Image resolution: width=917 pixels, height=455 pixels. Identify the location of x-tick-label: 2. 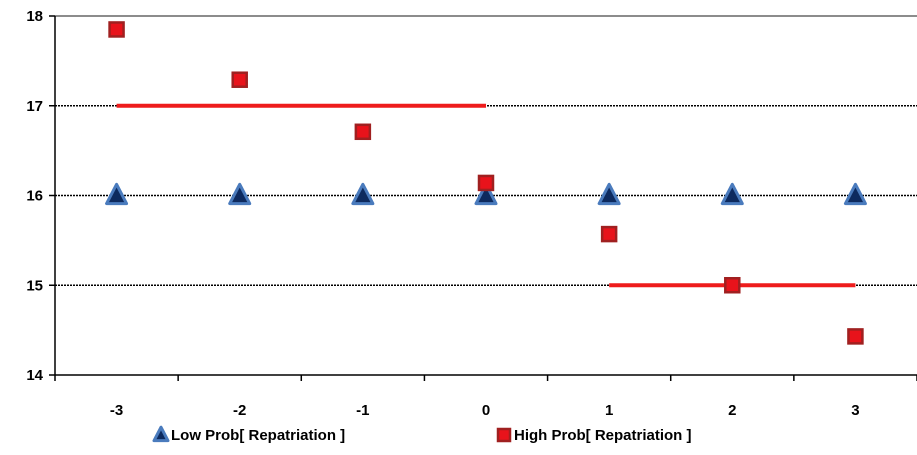
(732, 410).